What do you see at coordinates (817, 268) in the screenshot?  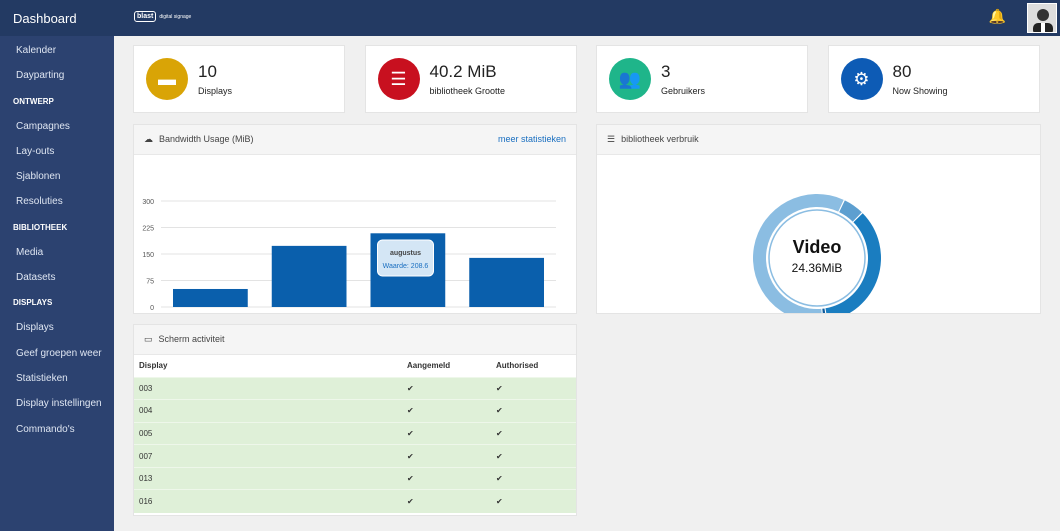 I see `donut-value: 24.36MiB` at bounding box center [817, 268].